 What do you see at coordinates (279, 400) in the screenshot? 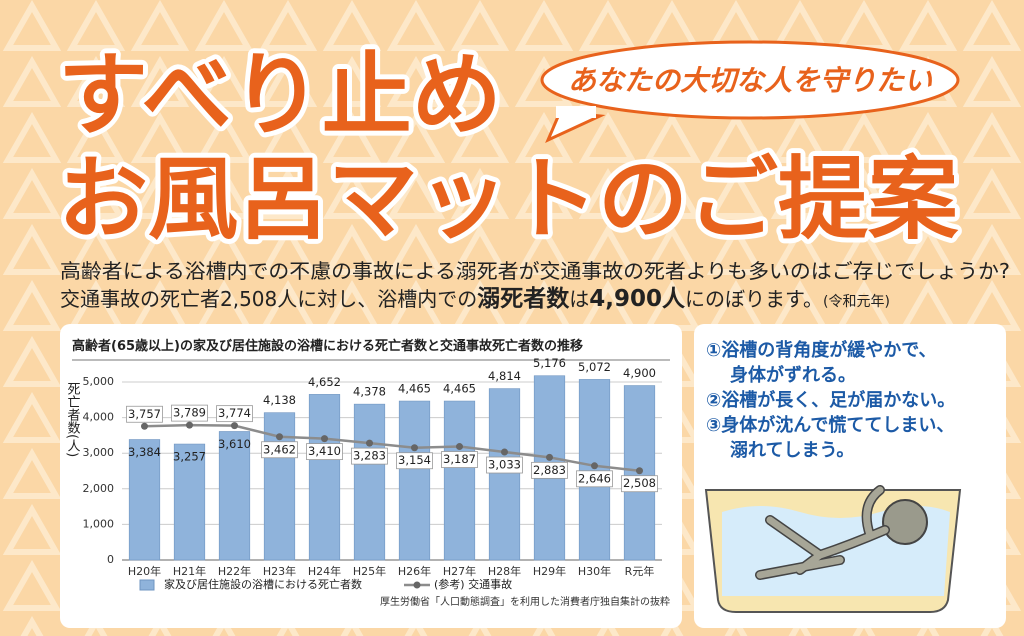
I see `value-label: 4,138` at bounding box center [279, 400].